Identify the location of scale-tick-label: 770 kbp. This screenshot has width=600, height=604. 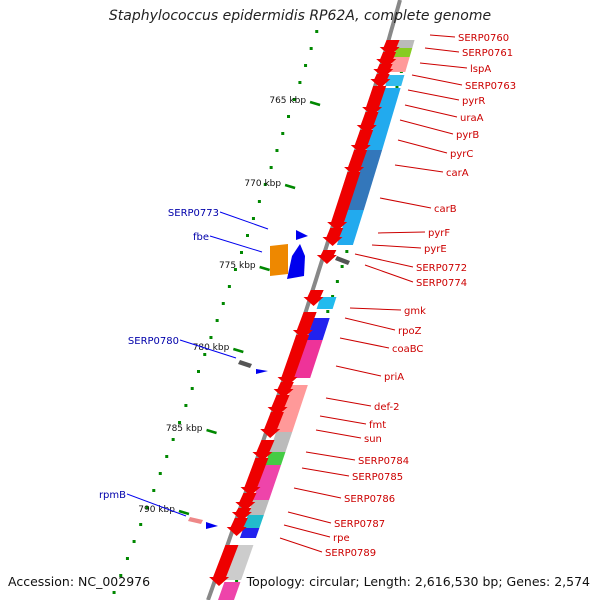
(262, 184).